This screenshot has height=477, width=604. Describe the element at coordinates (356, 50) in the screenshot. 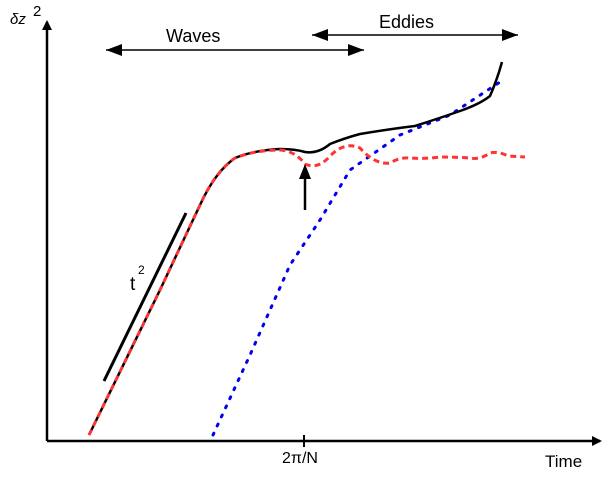

I see `waves-range-arrow-right-head` at that location.